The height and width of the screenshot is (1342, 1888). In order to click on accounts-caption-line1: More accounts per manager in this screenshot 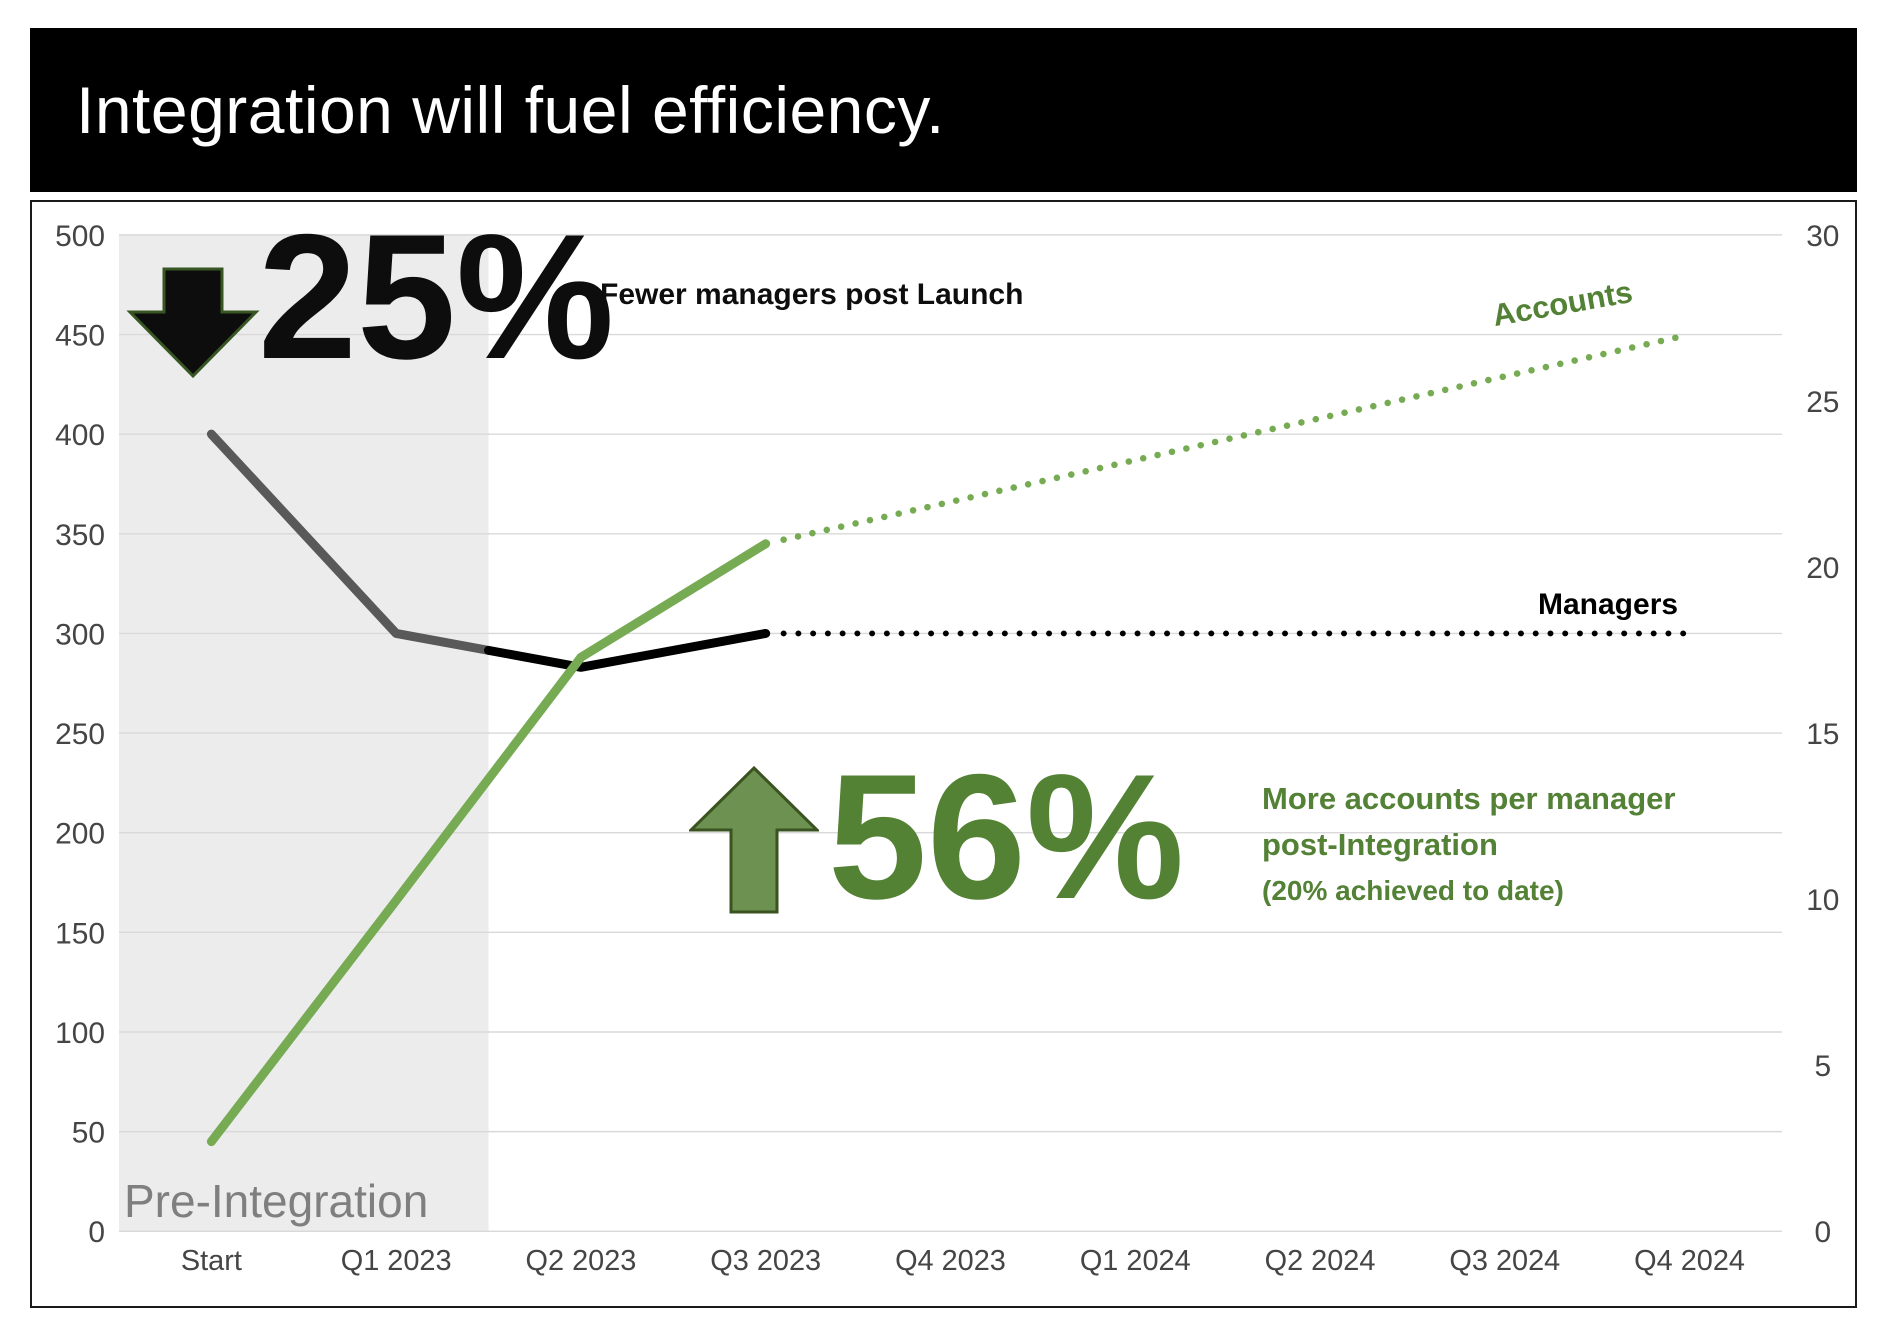, I will do `click(1469, 798)`.